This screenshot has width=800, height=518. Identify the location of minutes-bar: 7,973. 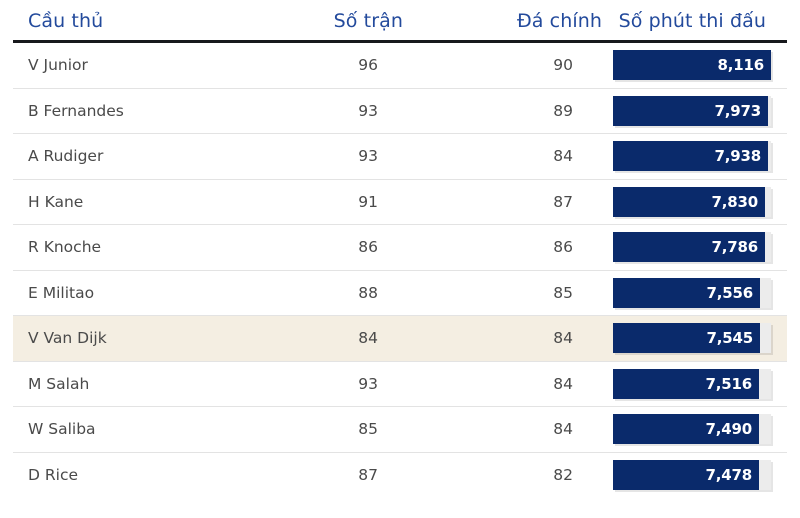
(690, 110).